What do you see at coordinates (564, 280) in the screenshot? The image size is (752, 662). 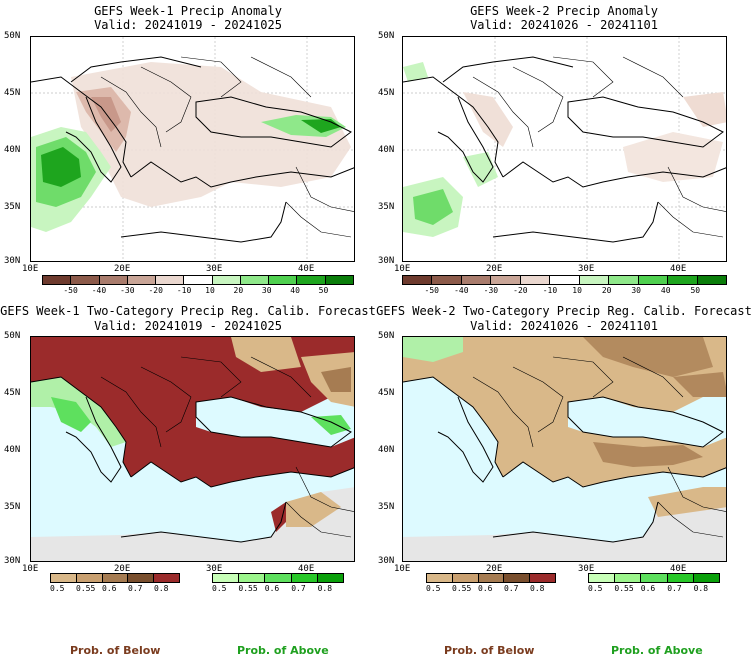 I see `anomaly-colorbar` at bounding box center [564, 280].